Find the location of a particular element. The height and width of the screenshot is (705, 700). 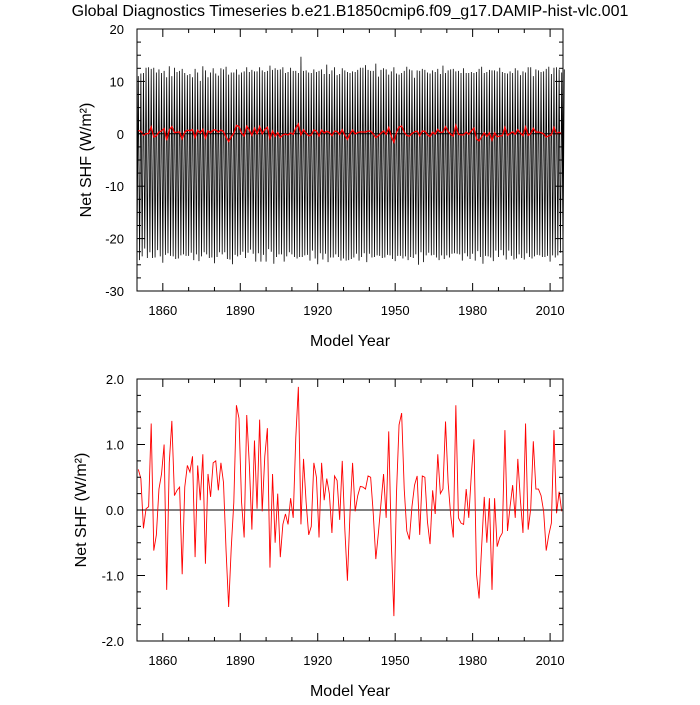

y-tick-label: -2.0 is located at coordinates (113, 641).